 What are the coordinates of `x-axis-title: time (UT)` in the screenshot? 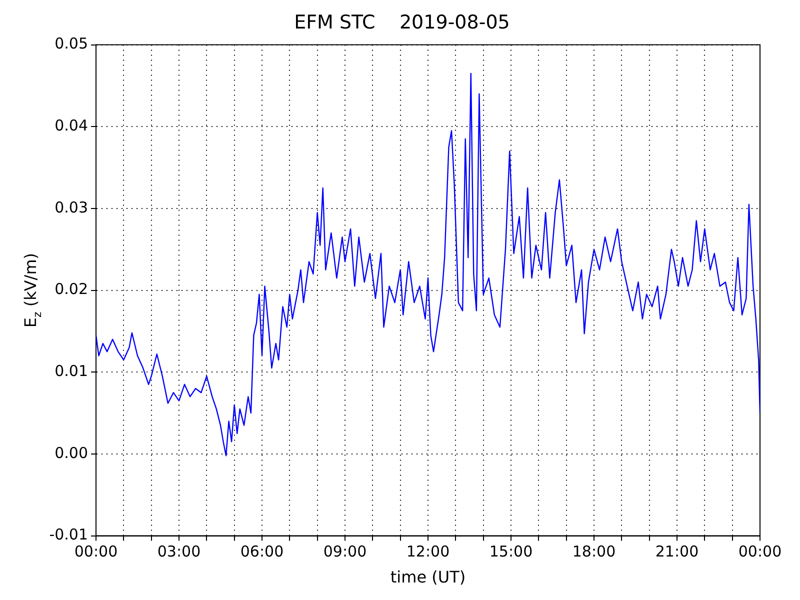 It's located at (428, 577).